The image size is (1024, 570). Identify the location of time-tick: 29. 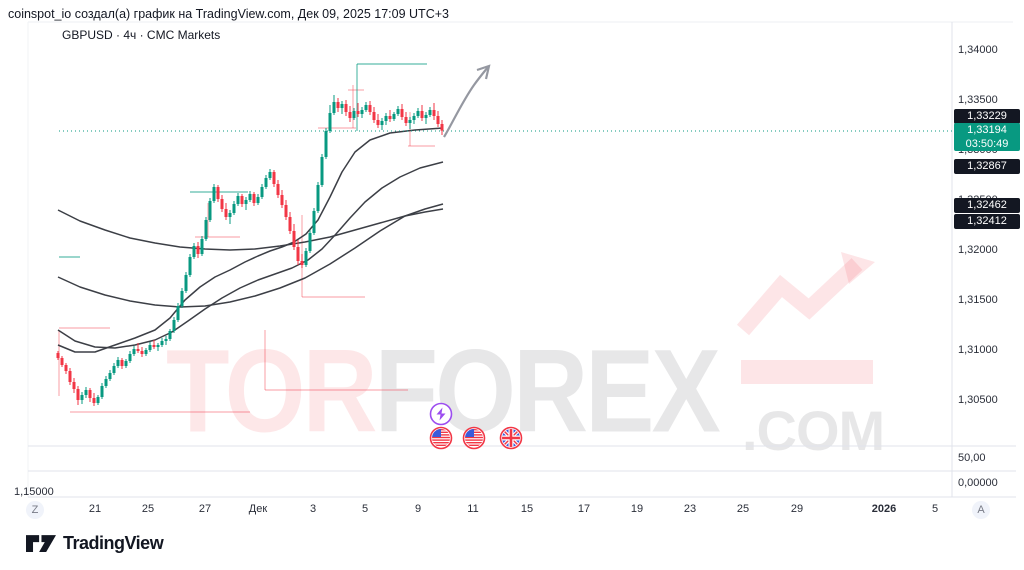
(797, 509).